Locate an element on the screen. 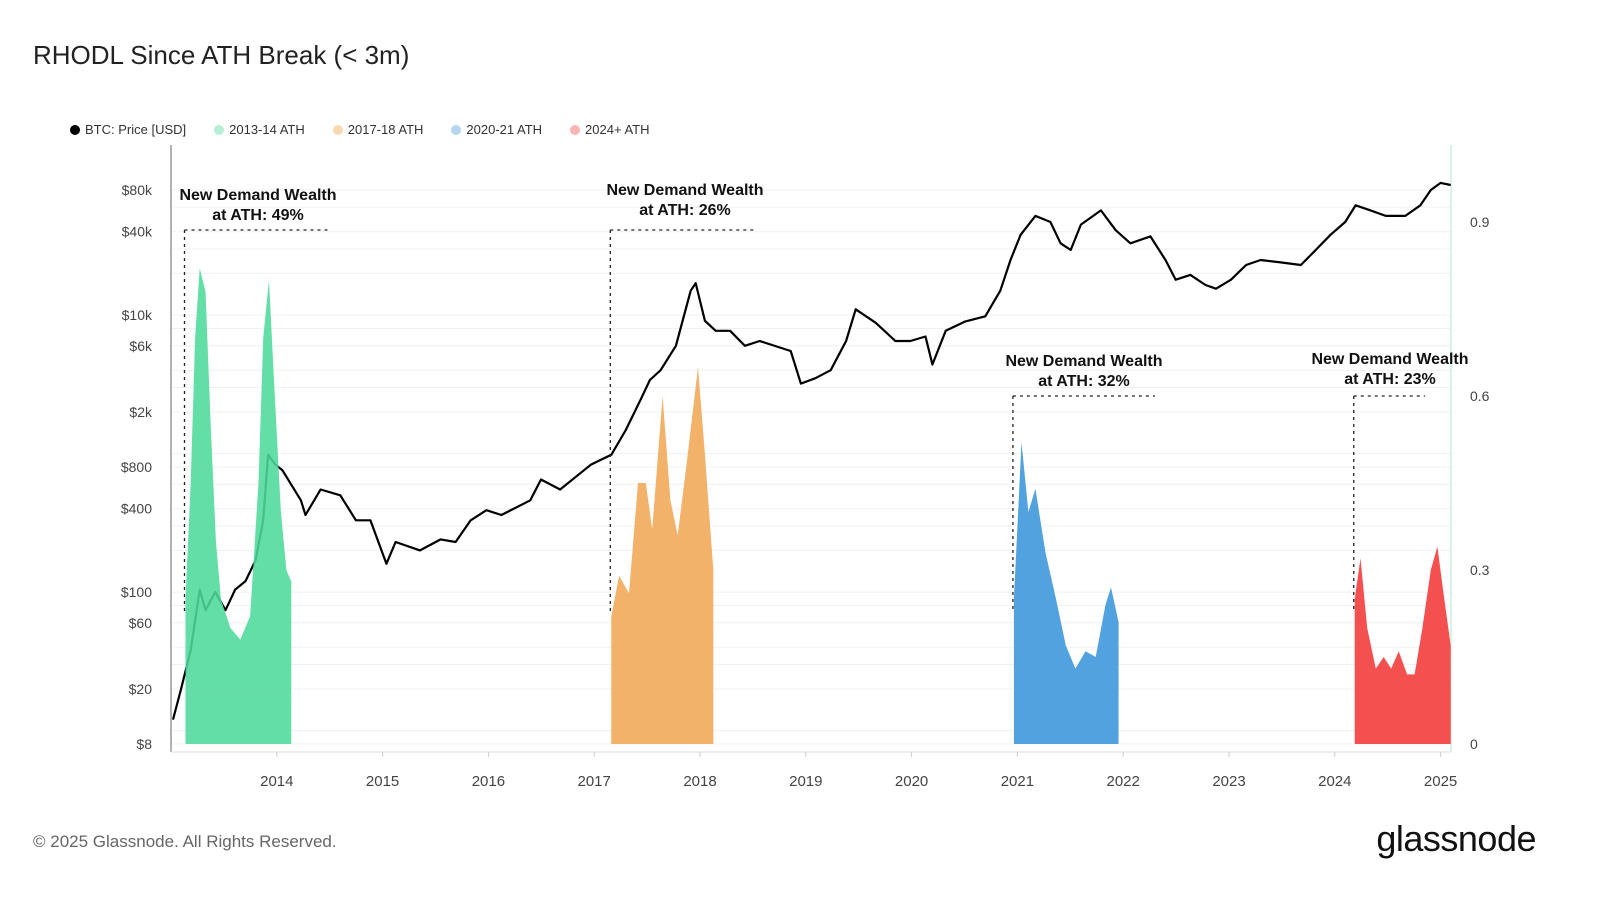  rhodl-area-2017-18-ath is located at coordinates (662, 555).